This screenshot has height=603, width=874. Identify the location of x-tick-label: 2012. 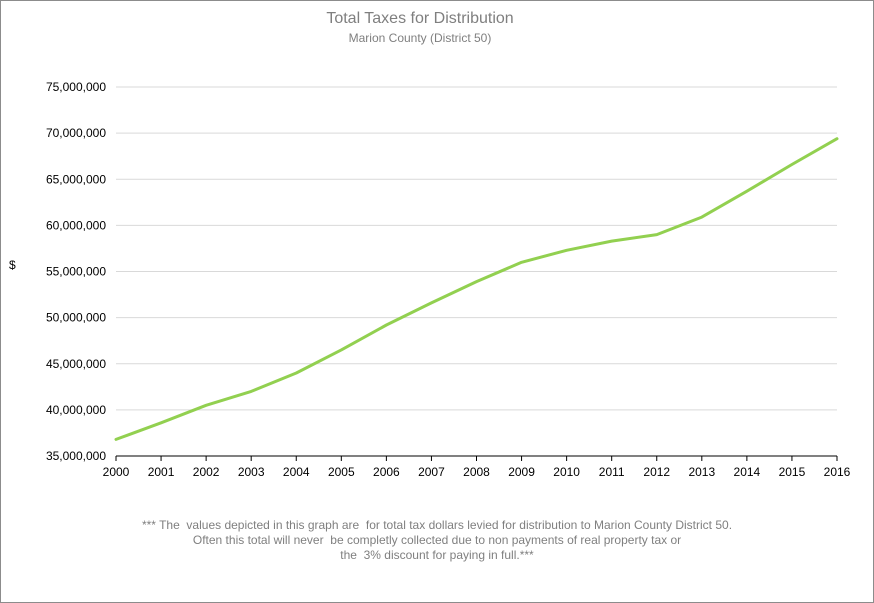
(656, 472).